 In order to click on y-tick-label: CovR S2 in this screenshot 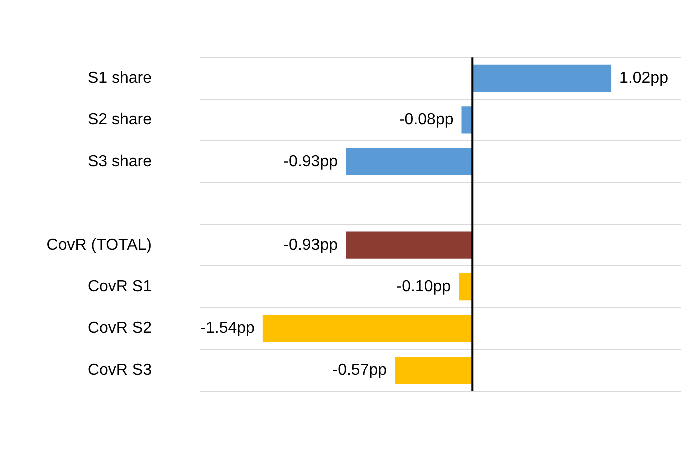, I will do `click(120, 329)`.